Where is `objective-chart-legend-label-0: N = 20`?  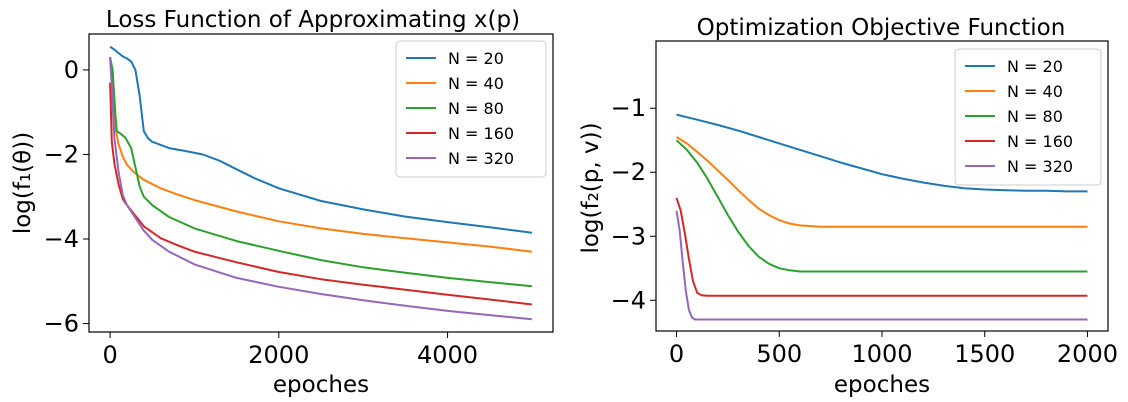 objective-chart-legend-label-0: N = 20 is located at coordinates (1035, 66).